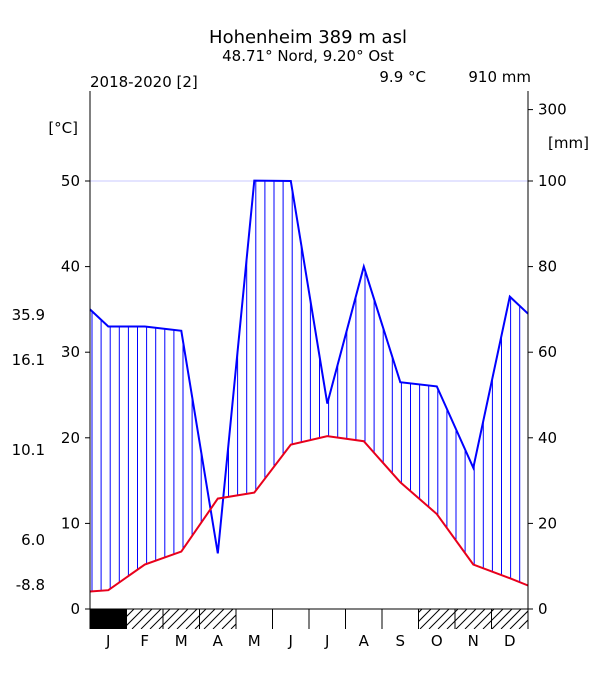 Image resolution: width=600 pixels, height=700 pixels. What do you see at coordinates (400, 641) in the screenshot?
I see `month-label: S` at bounding box center [400, 641].